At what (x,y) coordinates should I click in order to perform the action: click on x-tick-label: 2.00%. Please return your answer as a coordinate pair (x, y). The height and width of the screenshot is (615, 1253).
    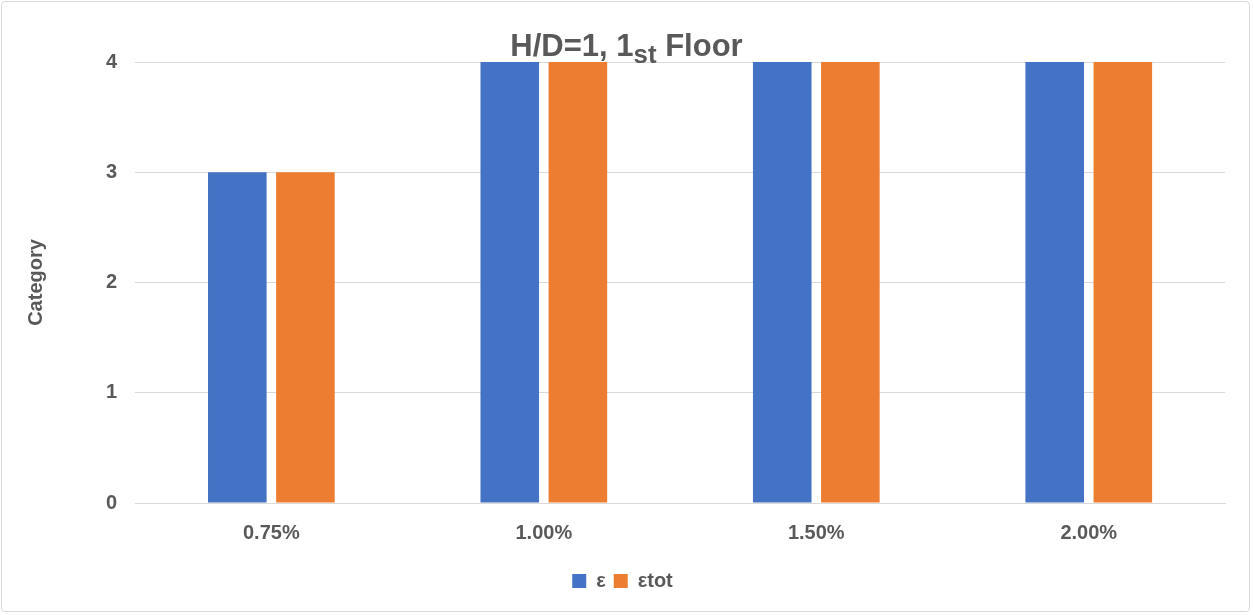
    Looking at the image, I should click on (1089, 531).